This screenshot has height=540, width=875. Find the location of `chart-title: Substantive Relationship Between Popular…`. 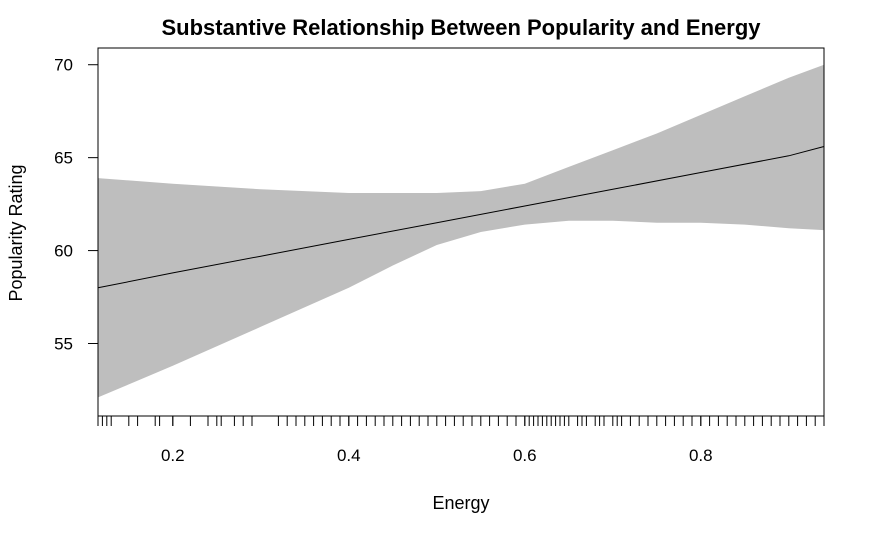

chart-title: Substantive Relationship Between Popular… is located at coordinates (461, 27).